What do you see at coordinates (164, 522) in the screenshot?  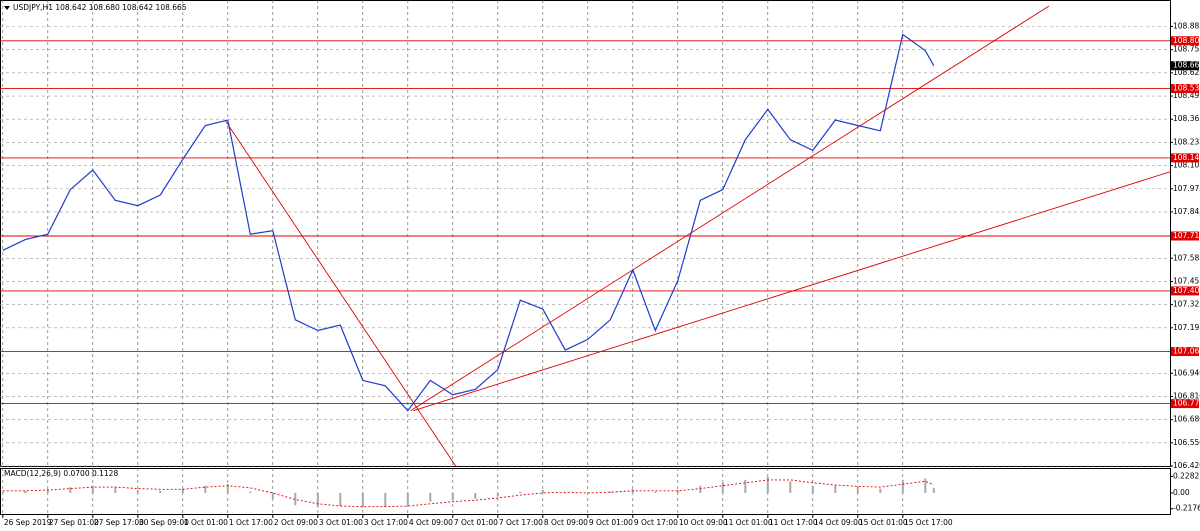 I see `x-tick-label: 30 Sep 09:00` at bounding box center [164, 522].